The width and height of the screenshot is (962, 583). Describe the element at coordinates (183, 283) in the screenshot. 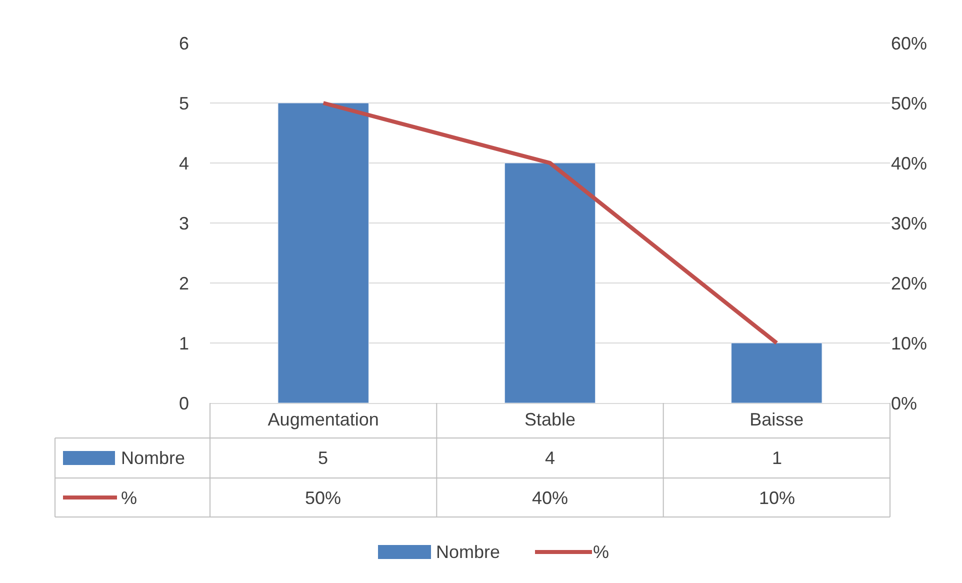

I see `y-tick-label: 2` at that location.